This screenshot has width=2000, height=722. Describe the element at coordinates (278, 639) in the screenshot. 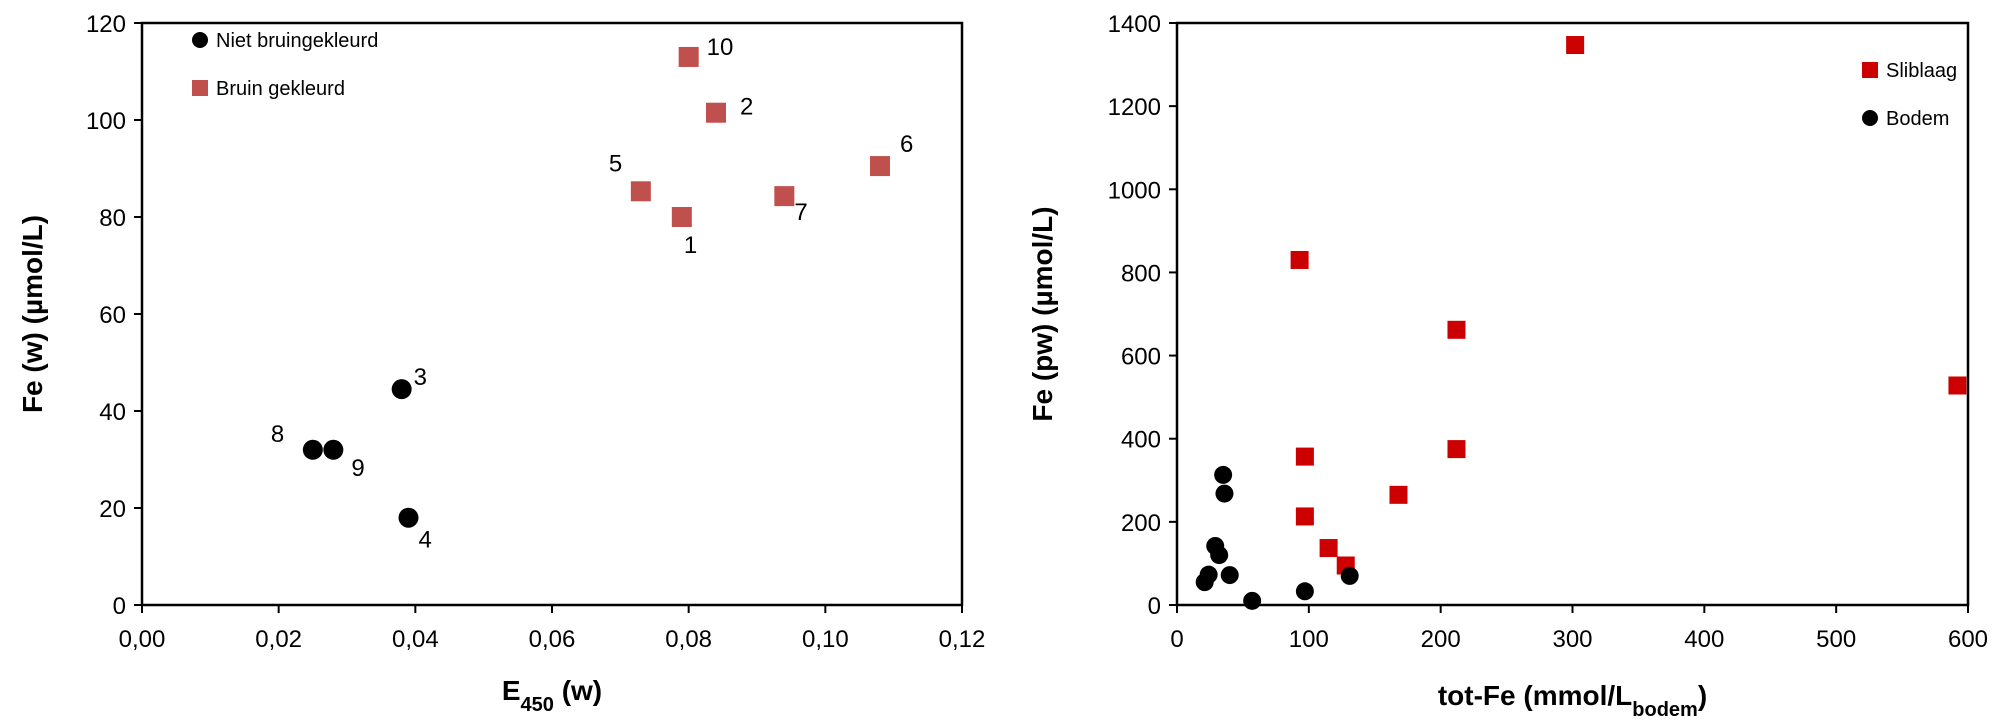

I see `x-tick-label: 0,02` at that location.